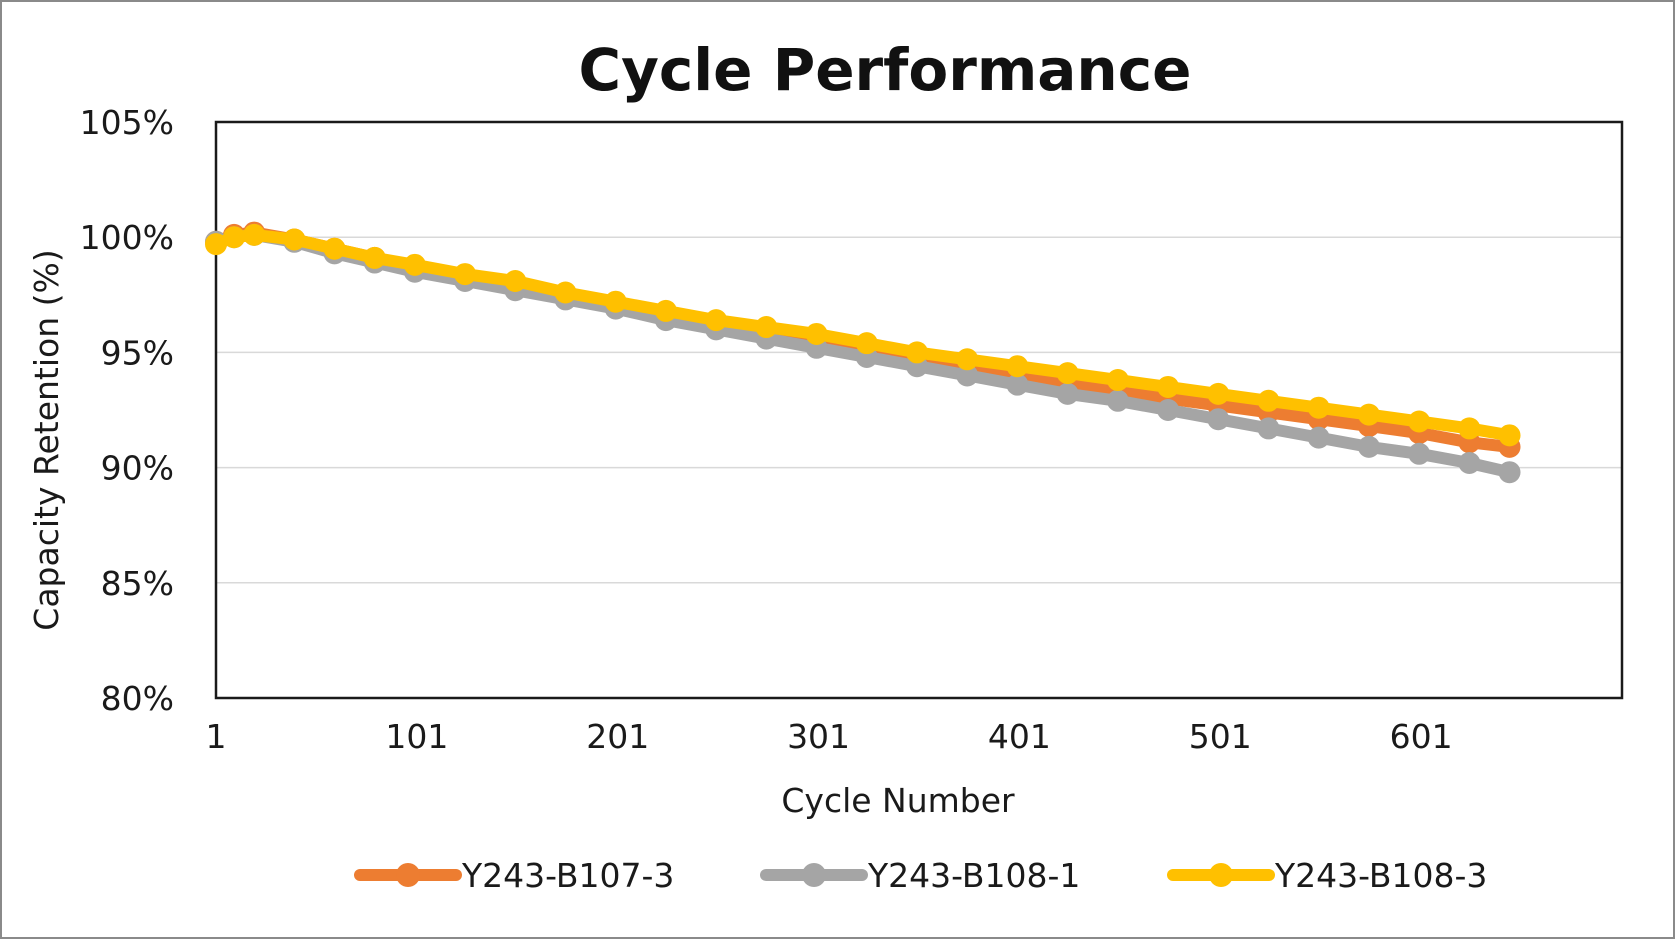  Describe the element at coordinates (46, 439) in the screenshot. I see `y-axis-title: Capacity Retention (%)` at that location.